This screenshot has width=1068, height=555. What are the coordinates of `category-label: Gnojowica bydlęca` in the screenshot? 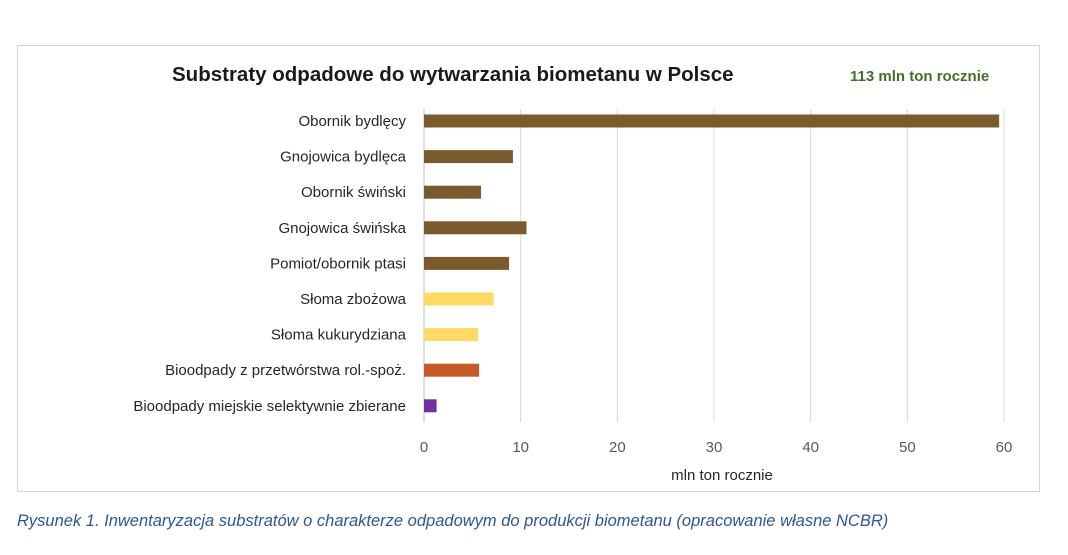 It's located at (343, 157).